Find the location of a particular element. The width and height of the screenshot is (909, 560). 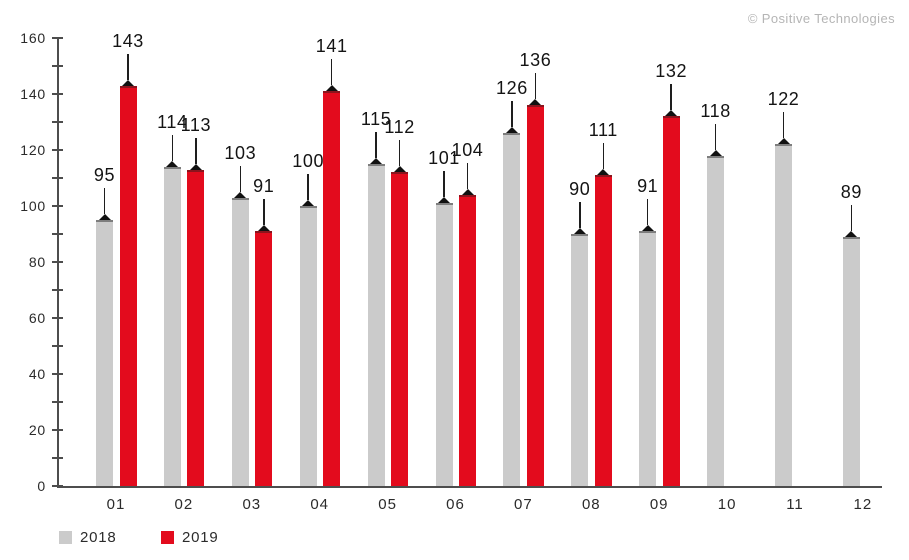

month-label: 04 is located at coordinates (320, 504).